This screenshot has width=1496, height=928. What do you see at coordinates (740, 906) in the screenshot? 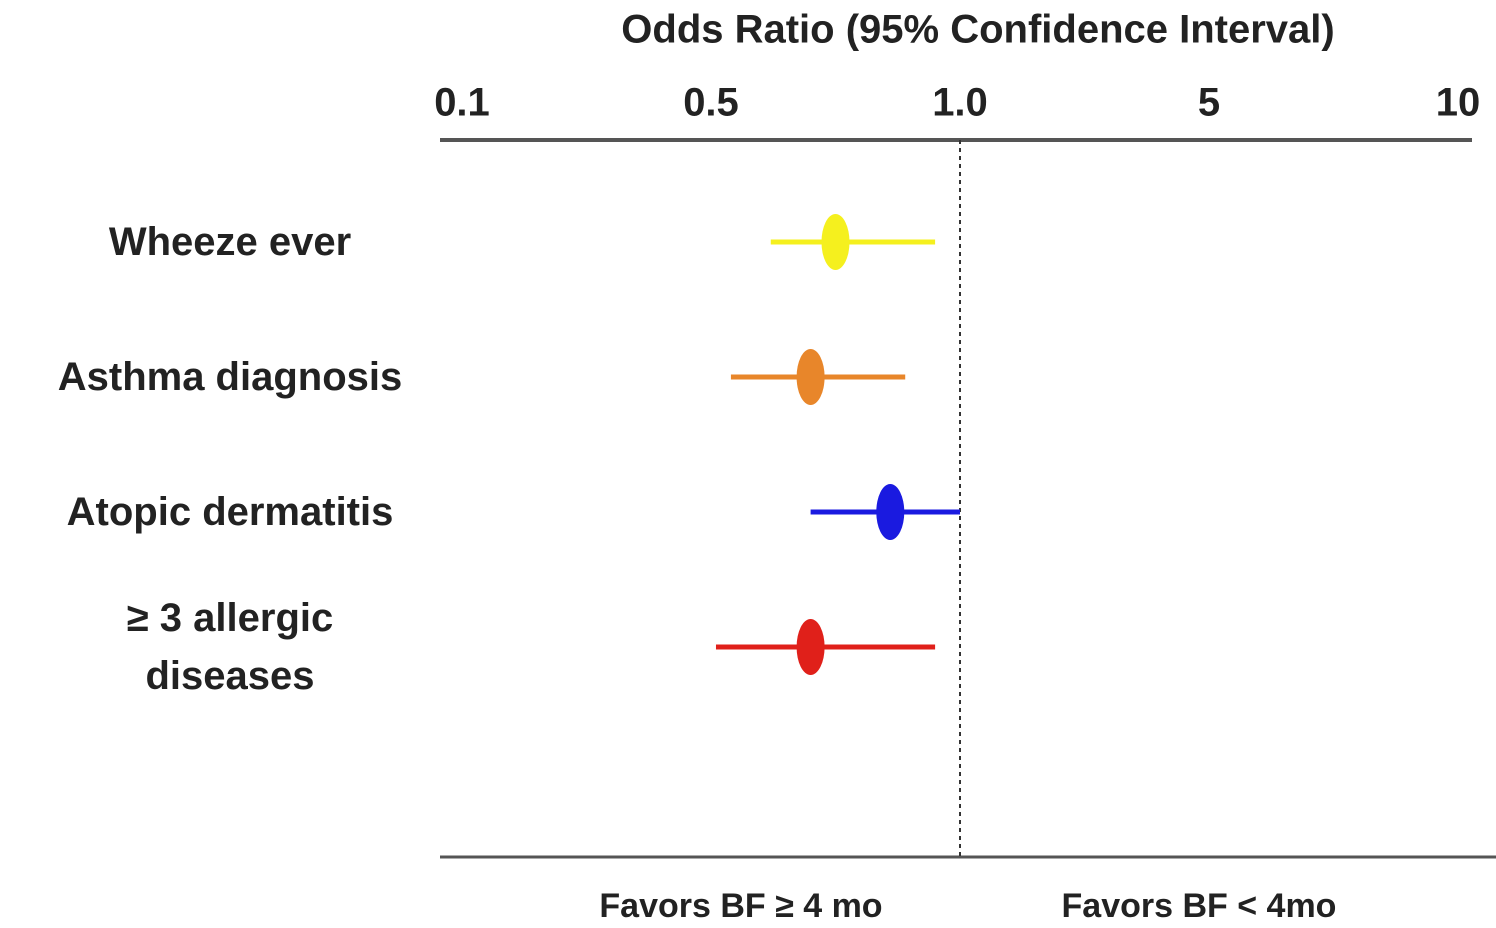
I see `annotation: Favors BF ≥ 4 mo` at bounding box center [740, 906].